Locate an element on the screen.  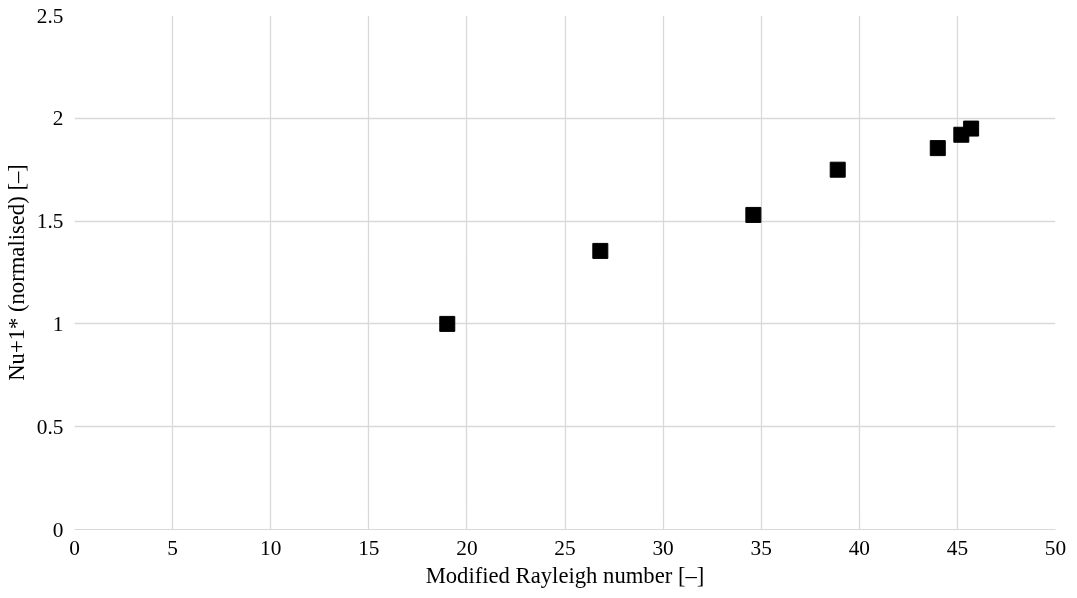
x-tick-label: 30 is located at coordinates (663, 547).